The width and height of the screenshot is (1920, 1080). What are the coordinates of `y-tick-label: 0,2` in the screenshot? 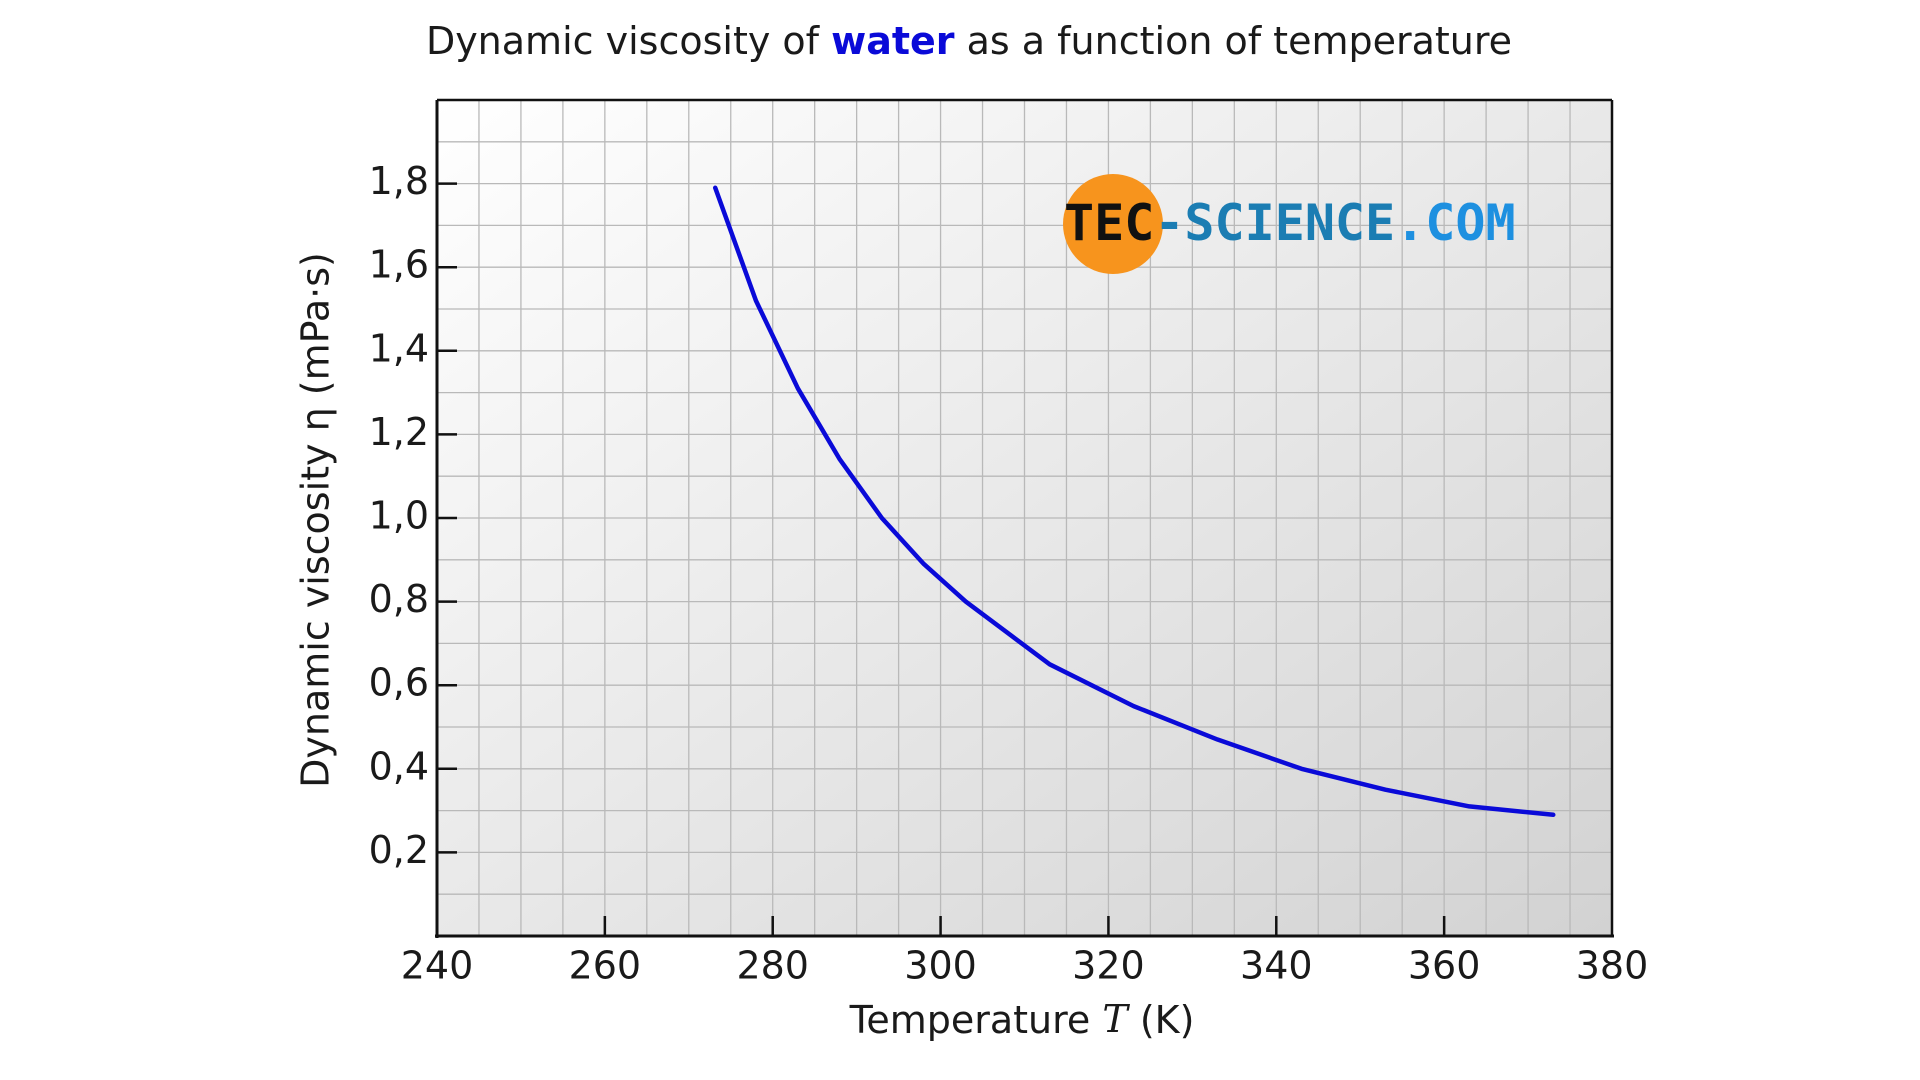 It's located at (399, 850).